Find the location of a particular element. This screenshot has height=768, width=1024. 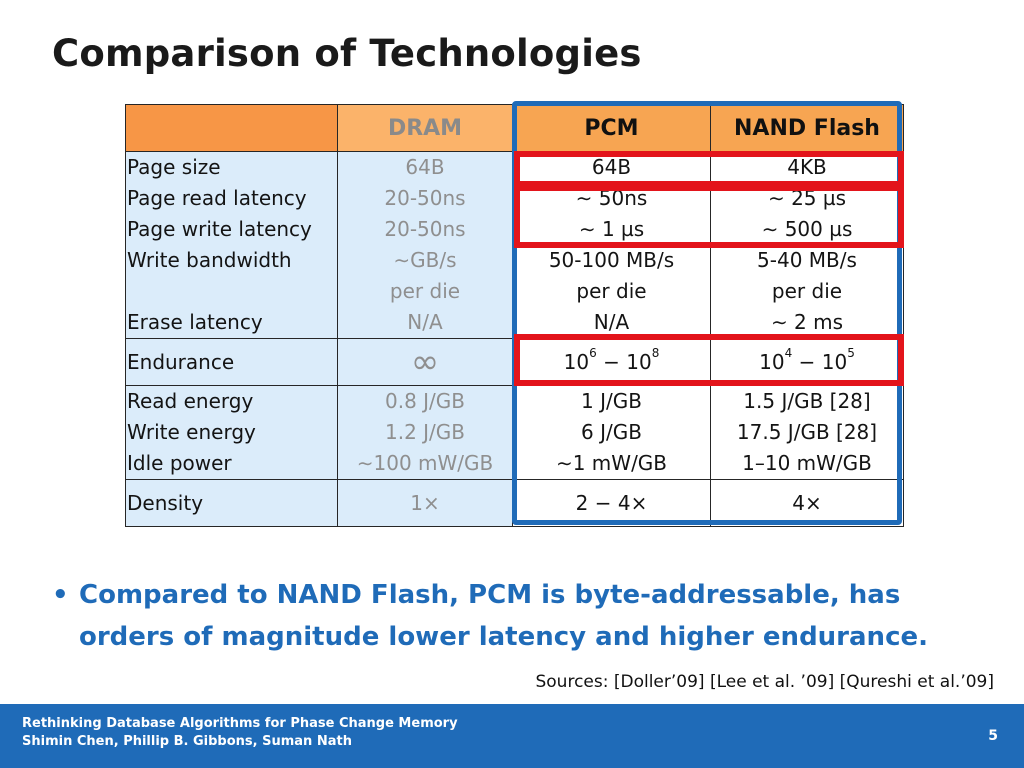

dram-read-energy: 0.8 J/GB is located at coordinates (425, 401).